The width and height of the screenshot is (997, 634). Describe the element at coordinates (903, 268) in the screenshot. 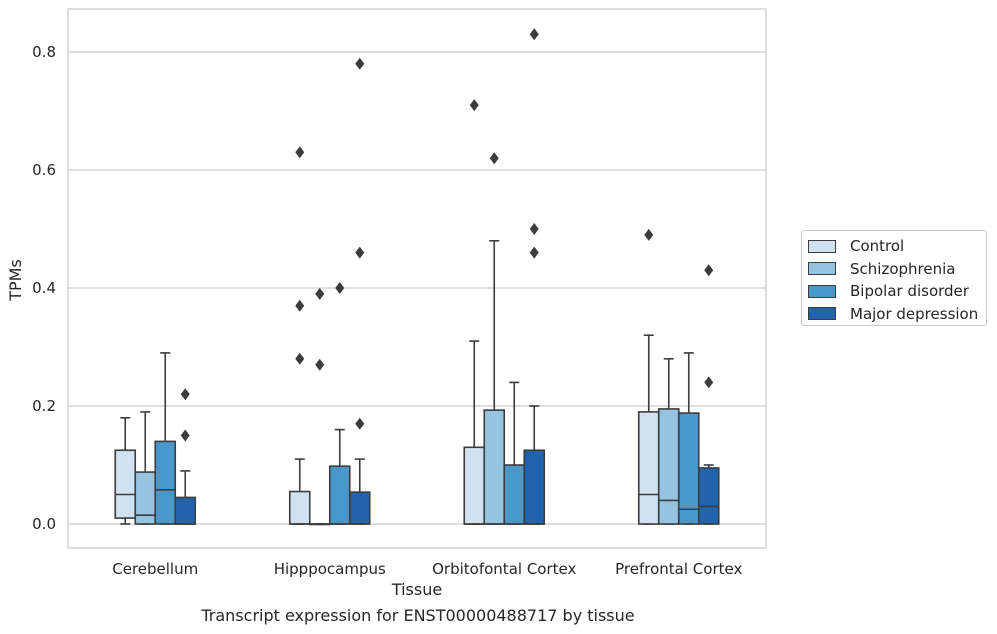

I see `legend-label: Schizophrenia` at that location.